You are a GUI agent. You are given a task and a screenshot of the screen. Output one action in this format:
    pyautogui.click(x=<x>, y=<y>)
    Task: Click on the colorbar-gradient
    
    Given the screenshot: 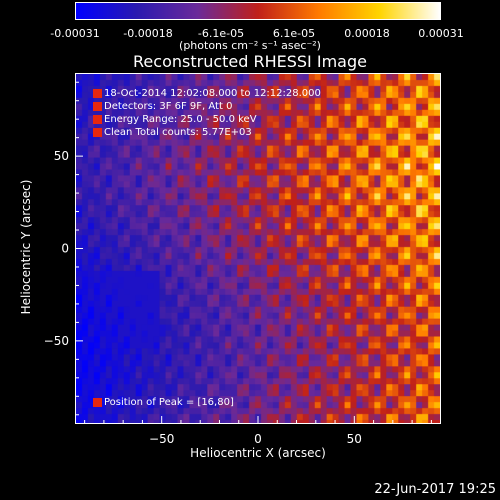 What is the action you would take?
    pyautogui.click(x=258, y=11)
    